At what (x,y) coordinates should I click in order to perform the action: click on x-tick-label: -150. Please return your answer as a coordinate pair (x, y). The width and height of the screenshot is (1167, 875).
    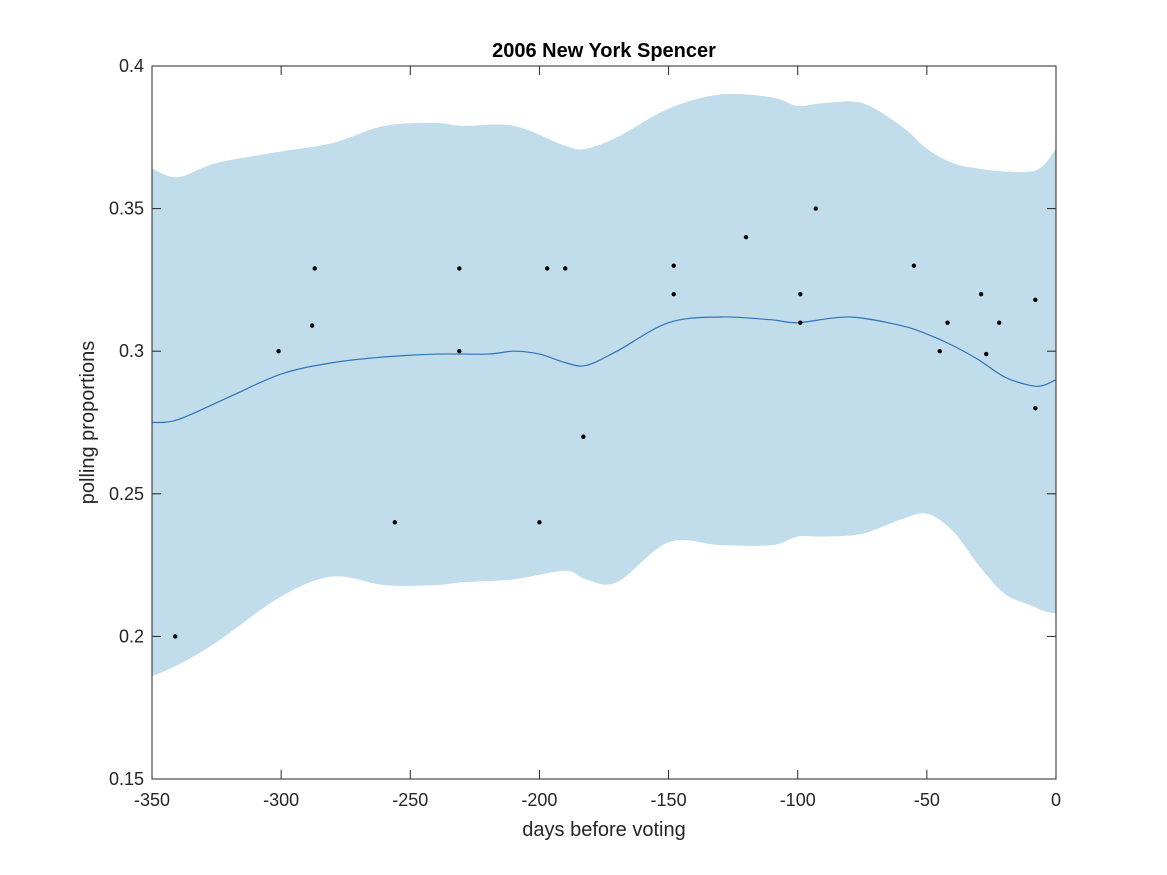
    Looking at the image, I should click on (669, 800).